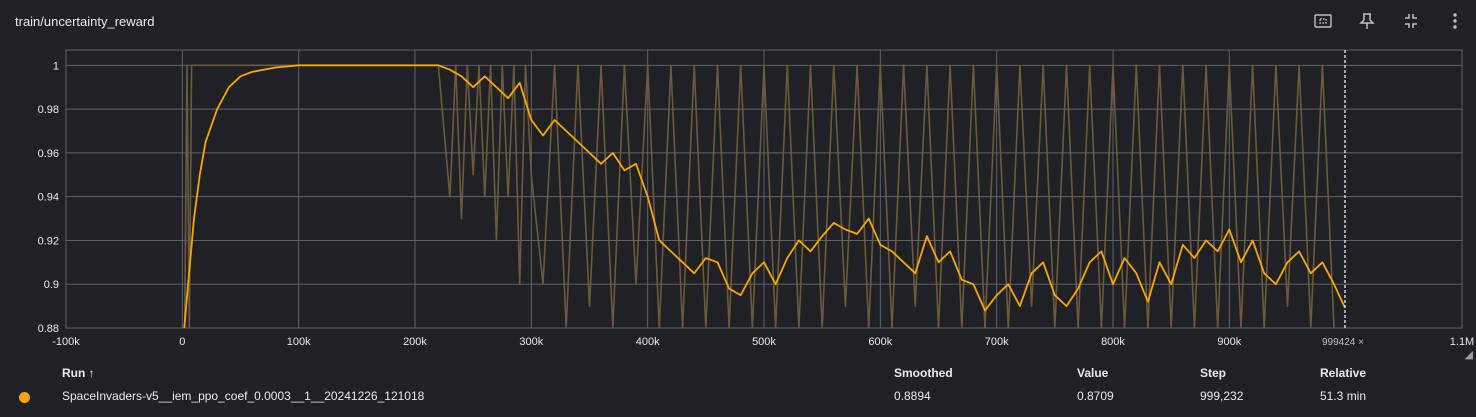 This screenshot has width=1476, height=417. Describe the element at coordinates (1389, 21) in the screenshot. I see `chart-toolbar` at that location.